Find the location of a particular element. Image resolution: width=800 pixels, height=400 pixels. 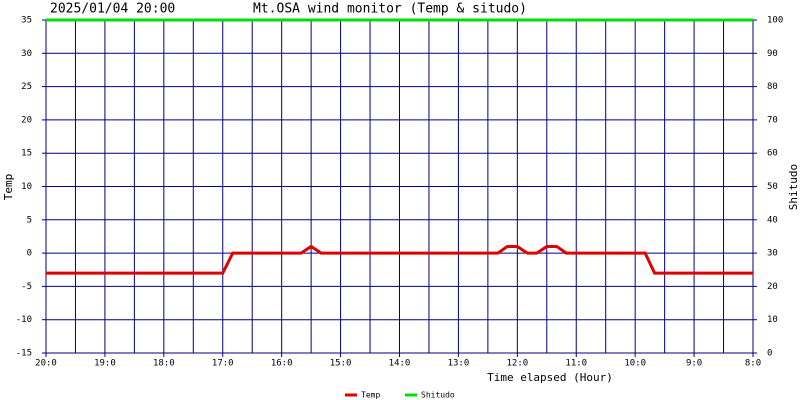

y2-tick-label: 10 is located at coordinates (772, 320).